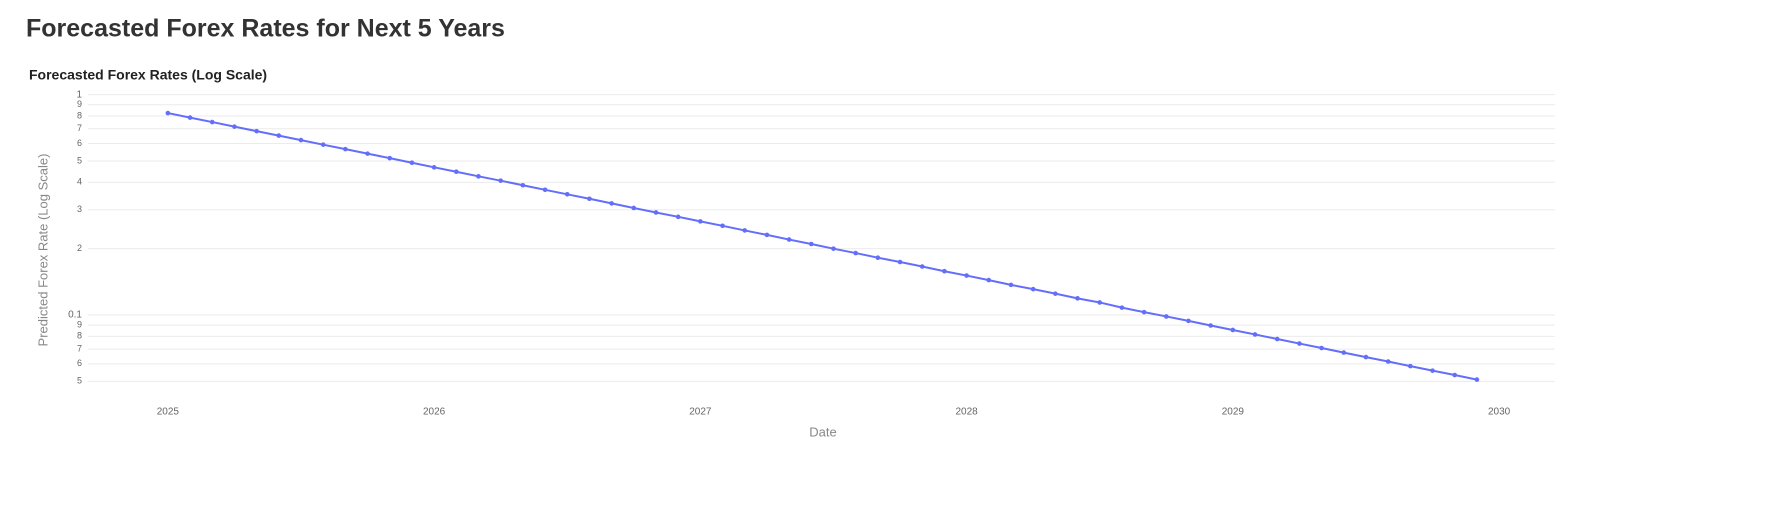  I want to click on x-tick-label: 2028, so click(966, 412).